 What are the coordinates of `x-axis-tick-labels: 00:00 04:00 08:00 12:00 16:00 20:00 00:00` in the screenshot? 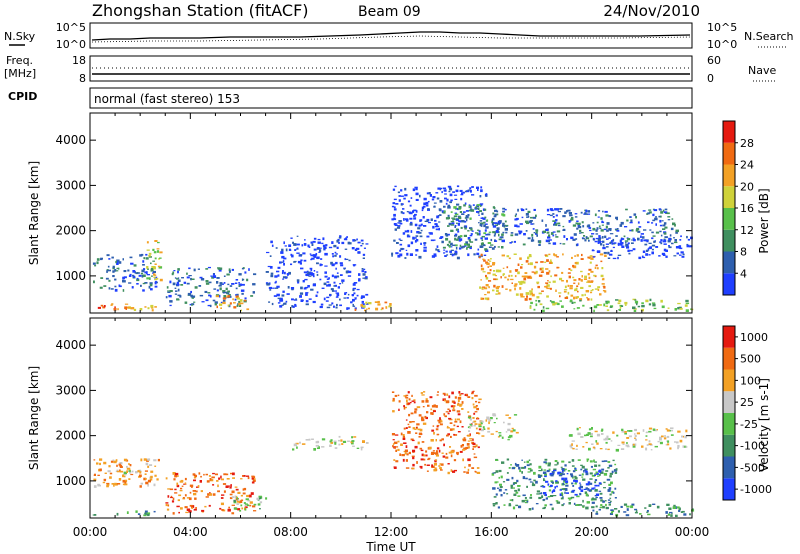 It's located at (391, 532).